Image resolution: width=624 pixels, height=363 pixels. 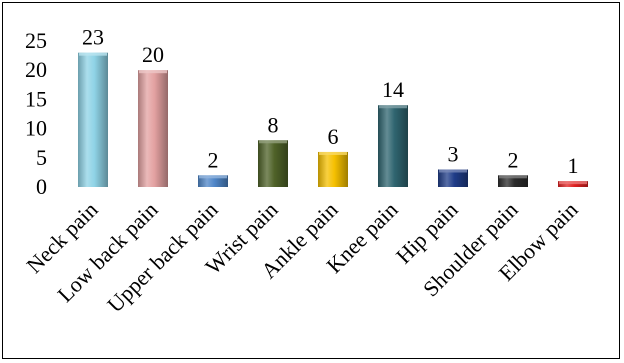 What do you see at coordinates (36, 40) in the screenshot?
I see `y-tick-label: 25` at bounding box center [36, 40].